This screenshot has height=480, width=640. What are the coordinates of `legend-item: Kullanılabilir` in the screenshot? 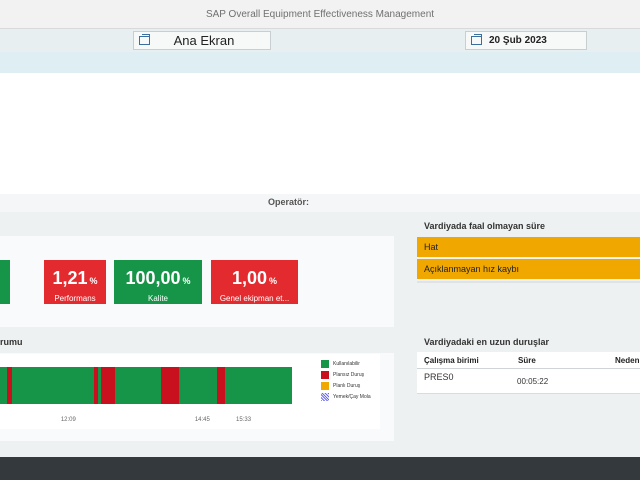 It's located at (356, 363).